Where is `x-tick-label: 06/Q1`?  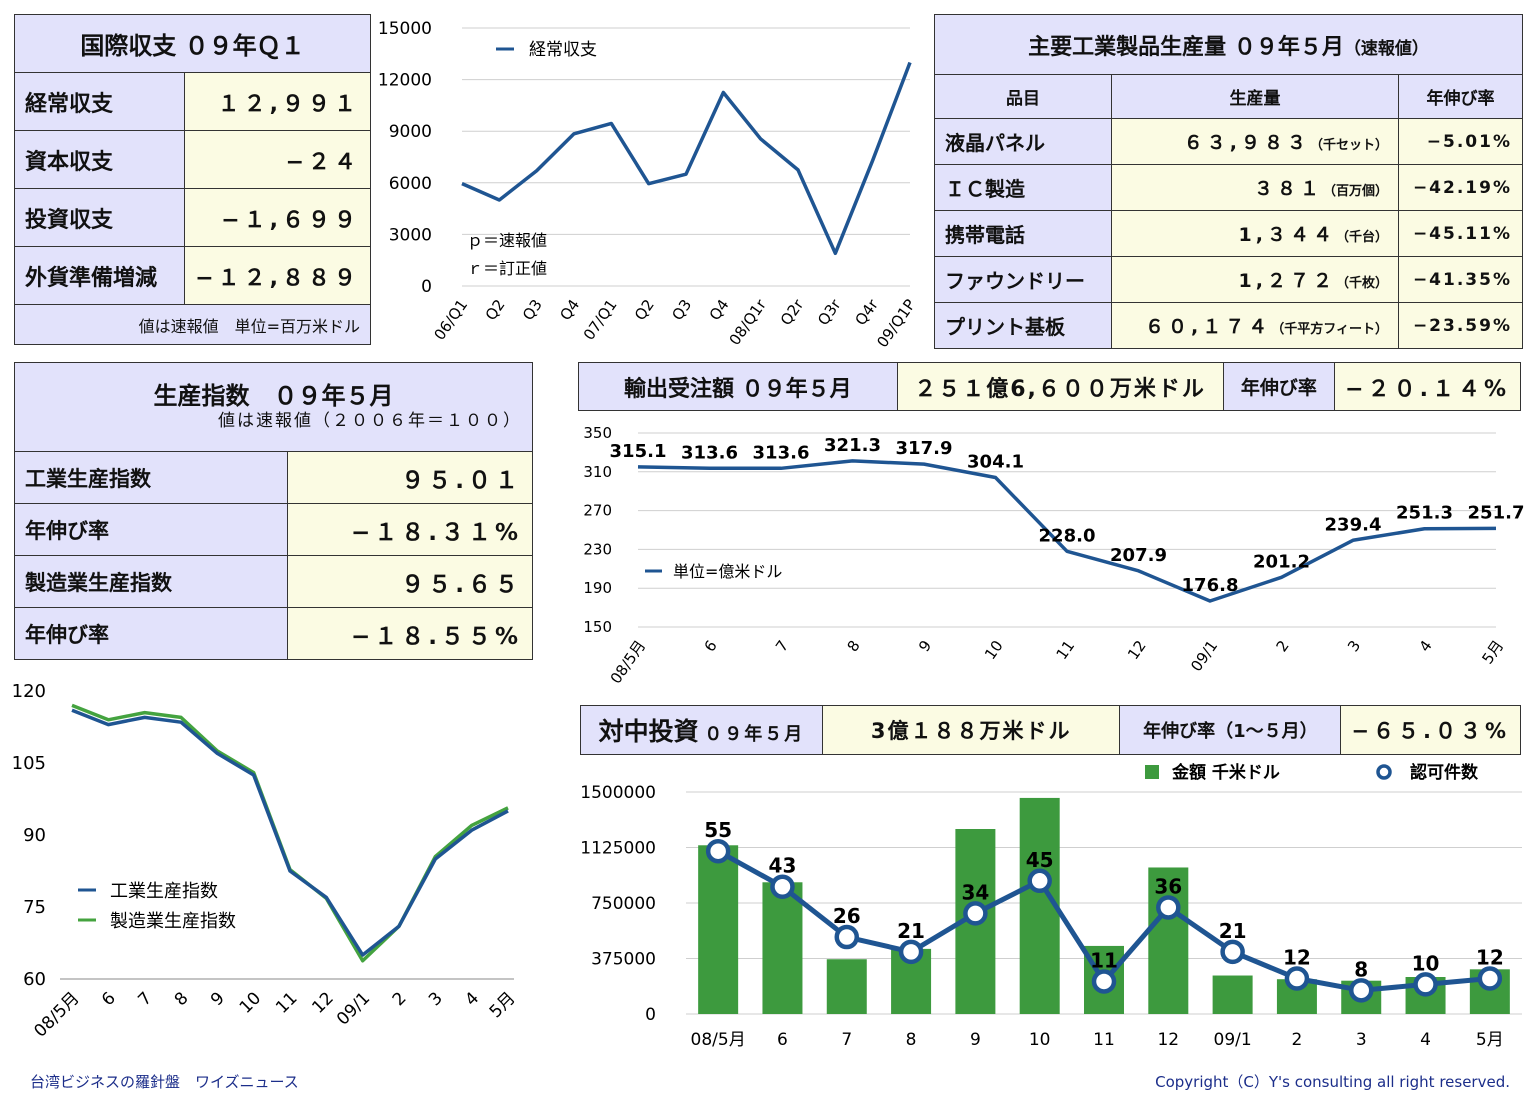 x-tick-label: 06/Q1 is located at coordinates (450, 320).